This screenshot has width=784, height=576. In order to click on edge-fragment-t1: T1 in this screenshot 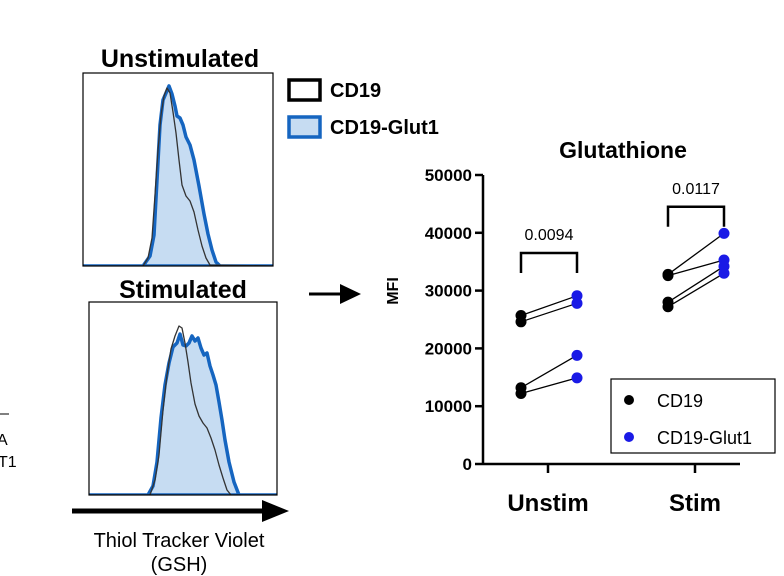, I will do `click(8, 462)`.